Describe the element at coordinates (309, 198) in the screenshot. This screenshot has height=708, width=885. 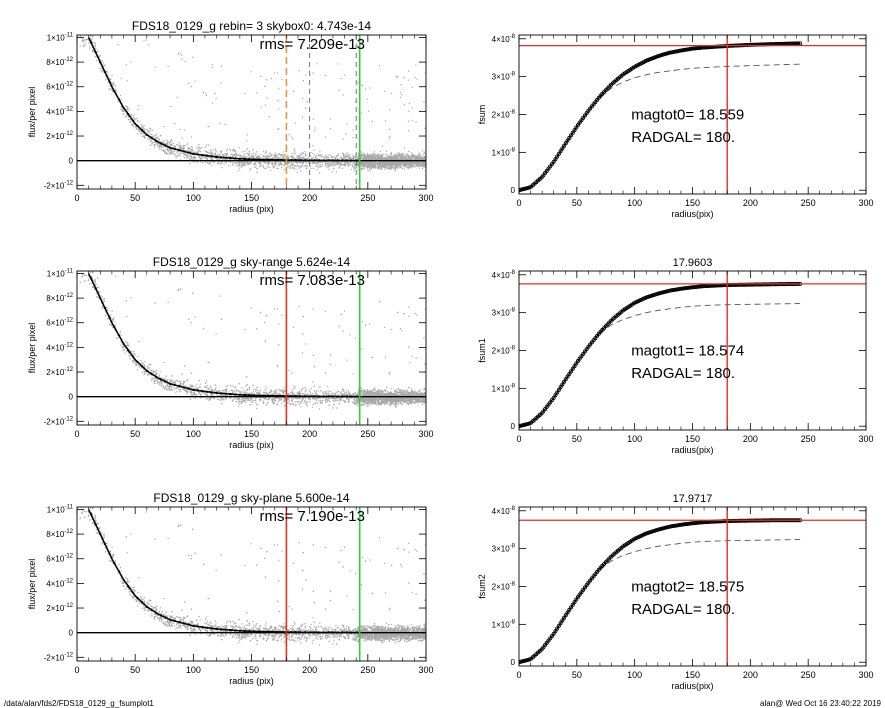
I see `x-tick-label: 200` at that location.